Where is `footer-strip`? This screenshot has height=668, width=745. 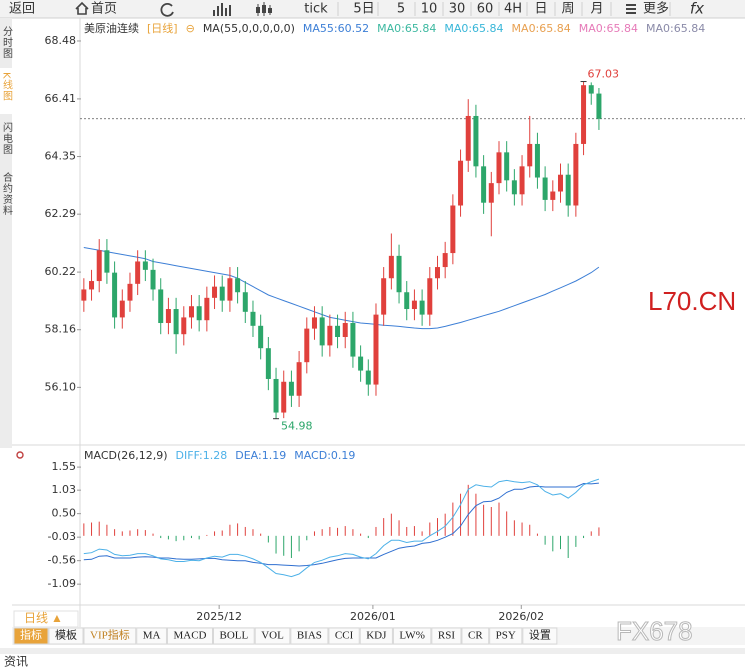 footer-strip is located at coordinates (372, 651).